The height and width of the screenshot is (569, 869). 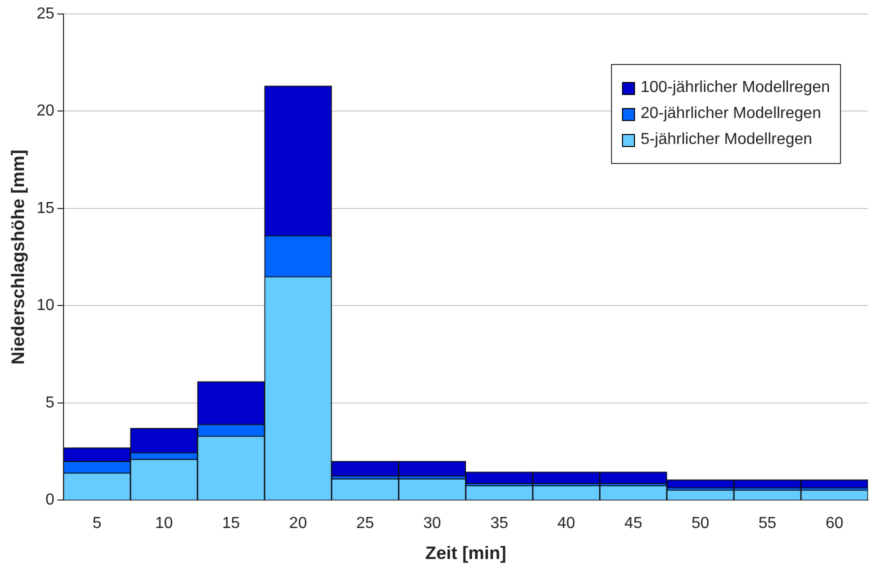 What do you see at coordinates (231, 523) in the screenshot?
I see `x-tick-label: 15` at bounding box center [231, 523].